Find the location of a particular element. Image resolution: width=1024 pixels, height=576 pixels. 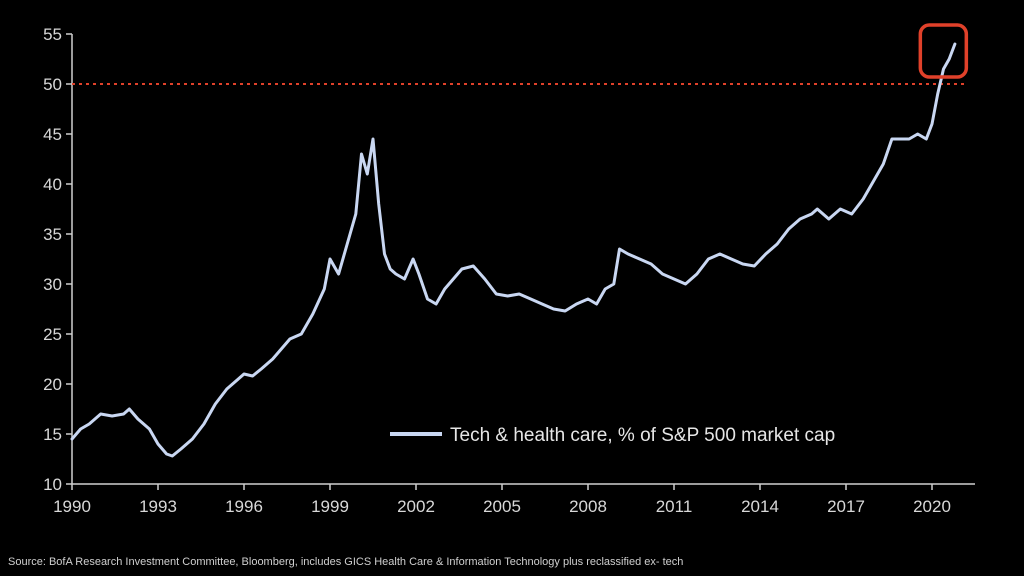

x-tick-label: 2017 is located at coordinates (846, 506).